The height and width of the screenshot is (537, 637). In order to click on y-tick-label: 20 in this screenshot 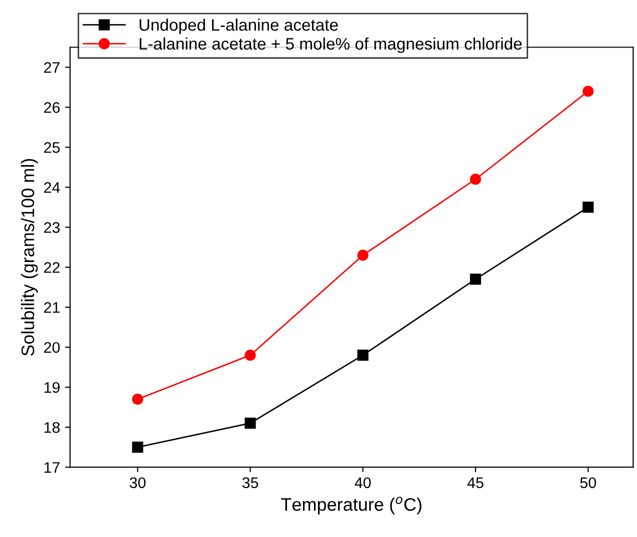, I will do `click(52, 347)`.